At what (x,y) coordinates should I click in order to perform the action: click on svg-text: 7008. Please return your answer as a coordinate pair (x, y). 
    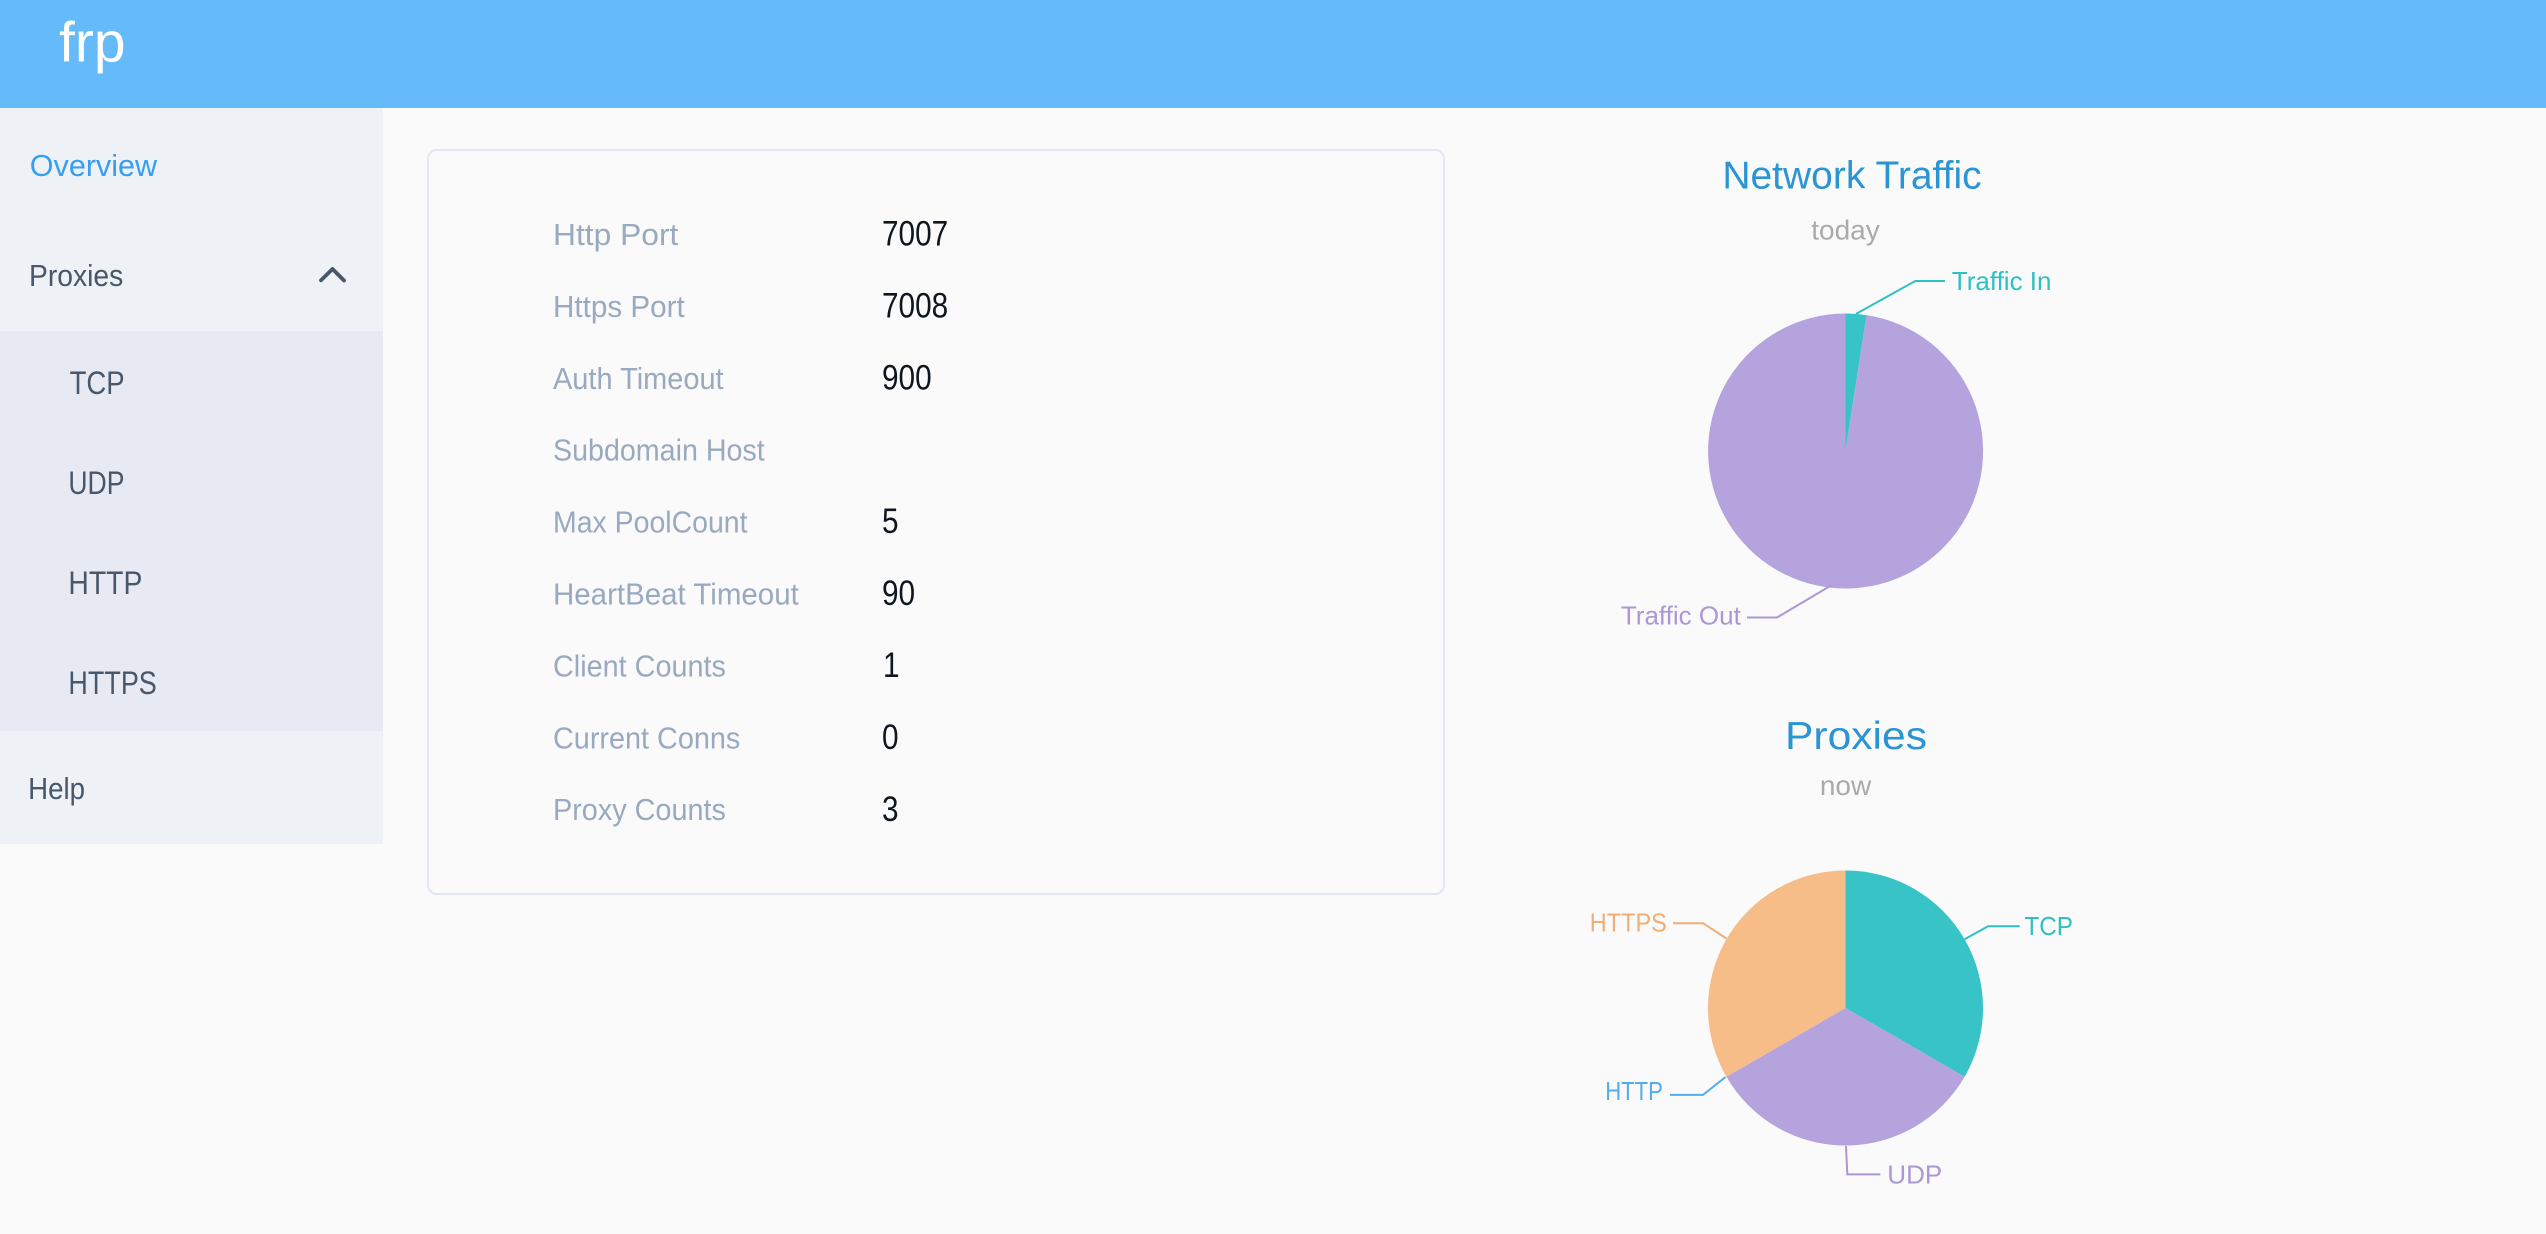
    Looking at the image, I should click on (915, 305).